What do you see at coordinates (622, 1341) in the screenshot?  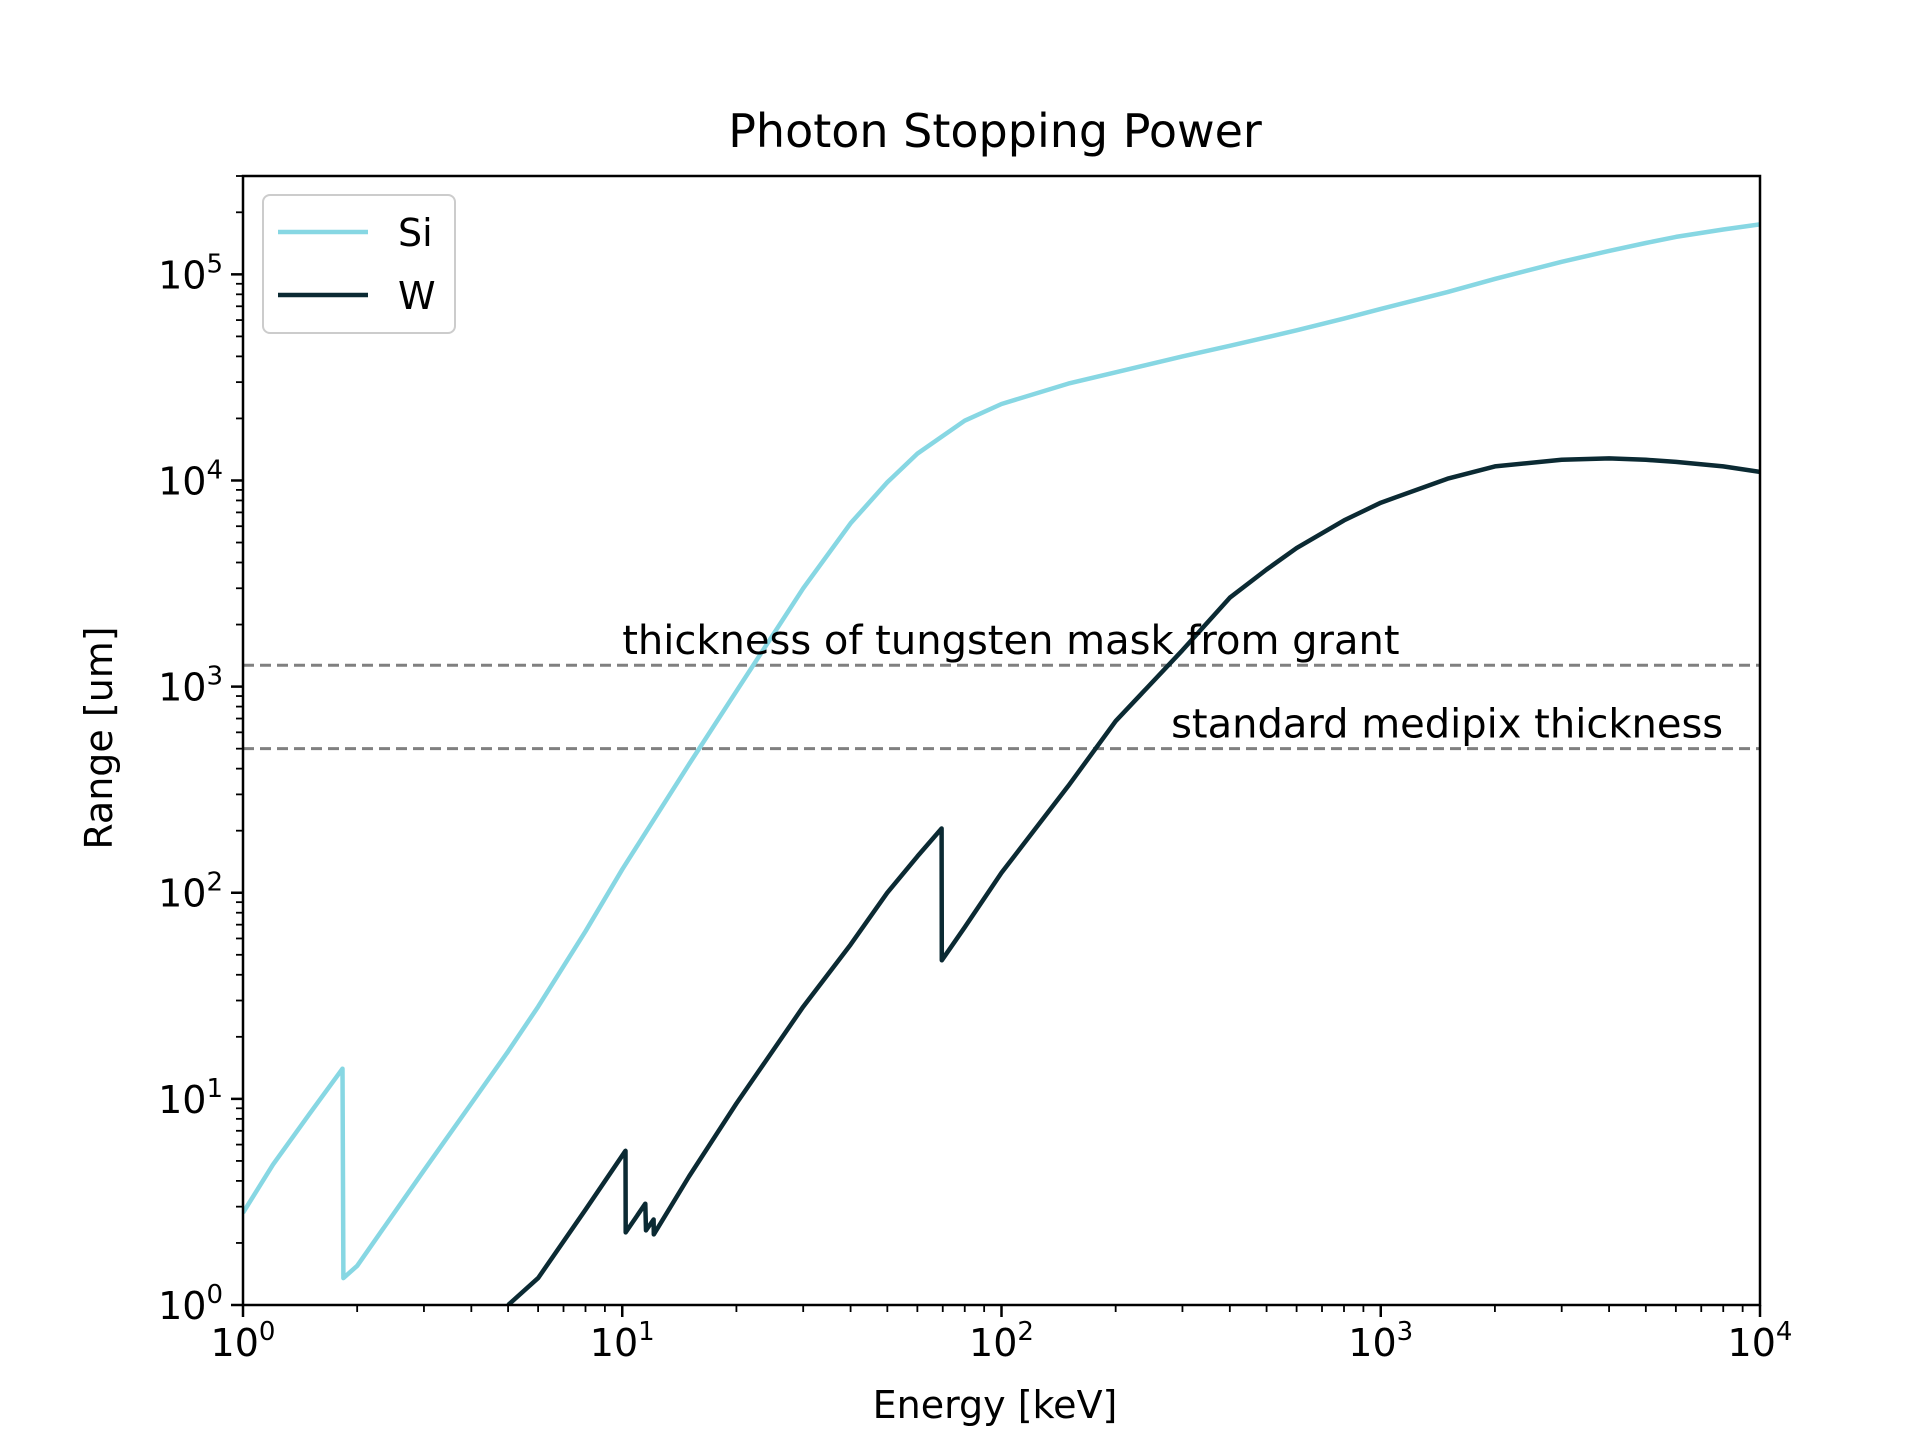 I see `x-tick-label: 101` at bounding box center [622, 1341].